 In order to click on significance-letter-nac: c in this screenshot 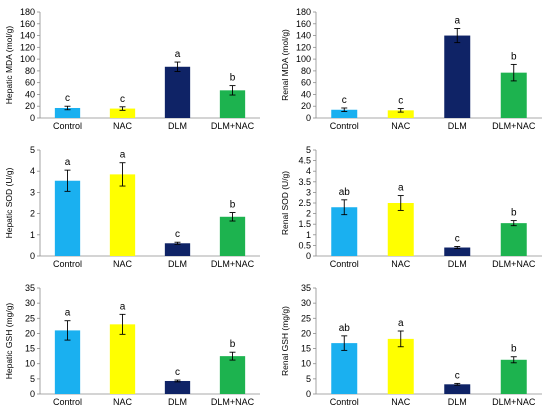, I will do `click(400, 101)`.